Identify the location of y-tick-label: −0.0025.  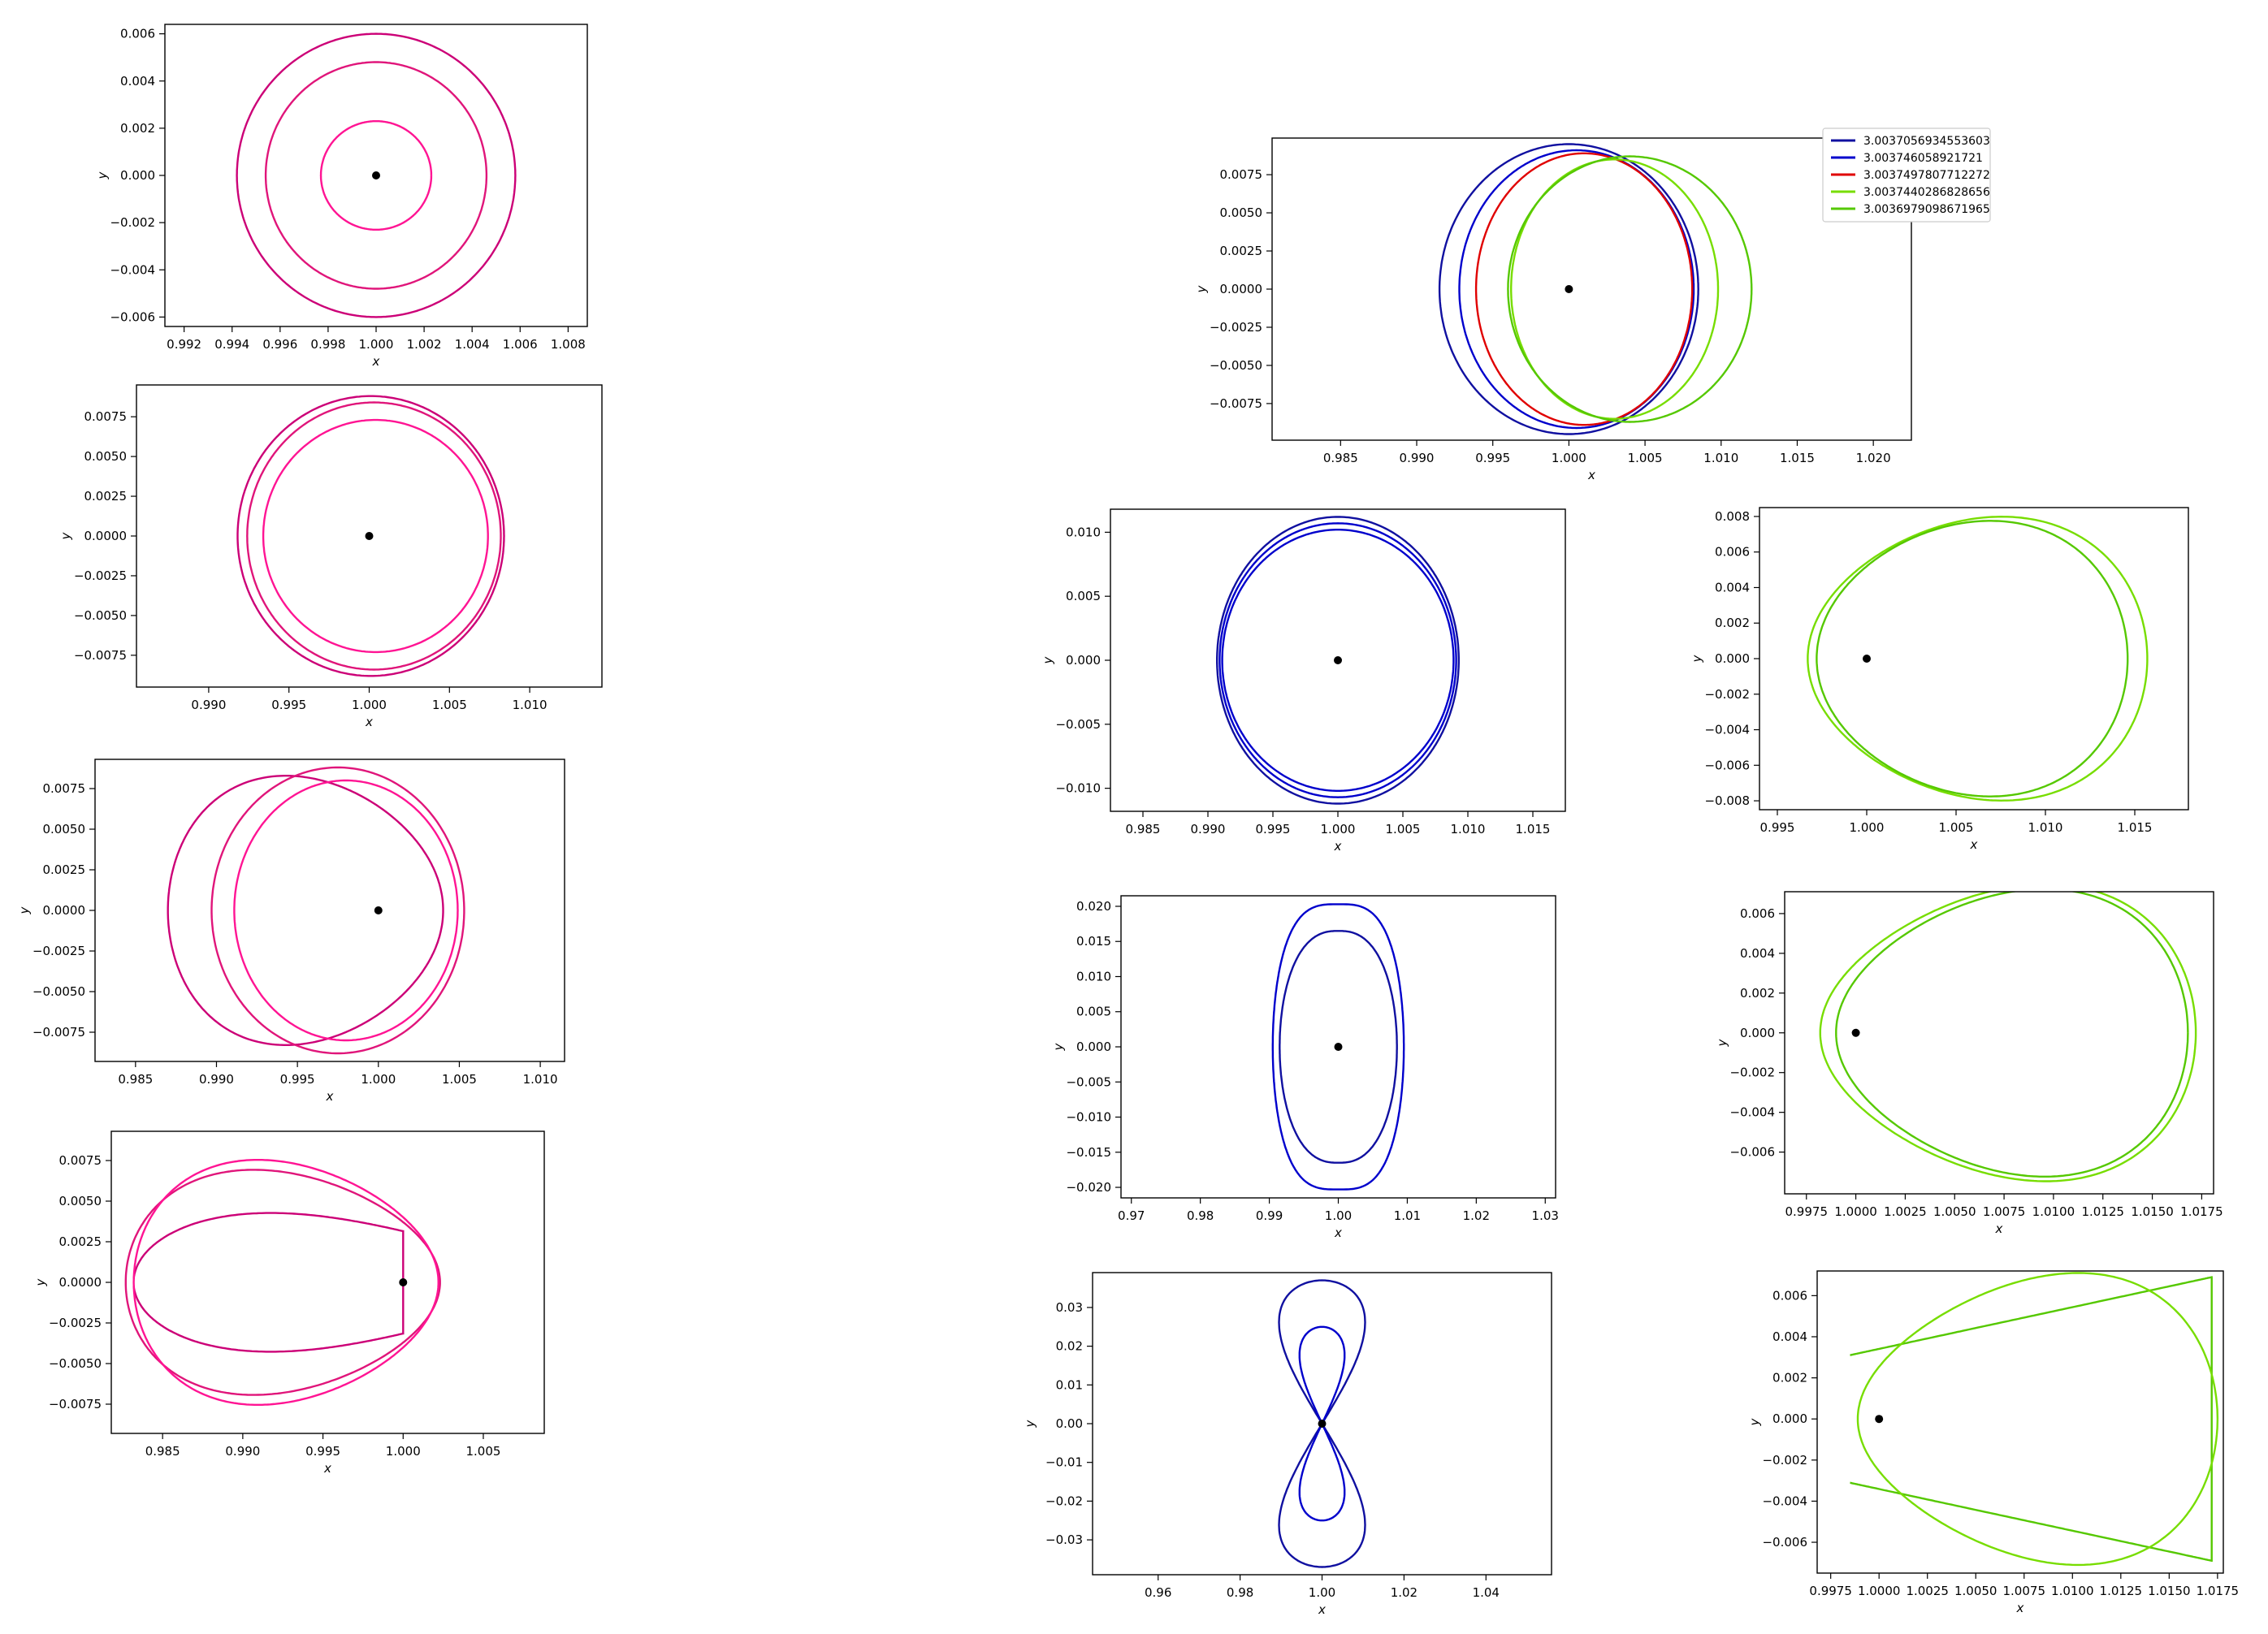
(58, 951).